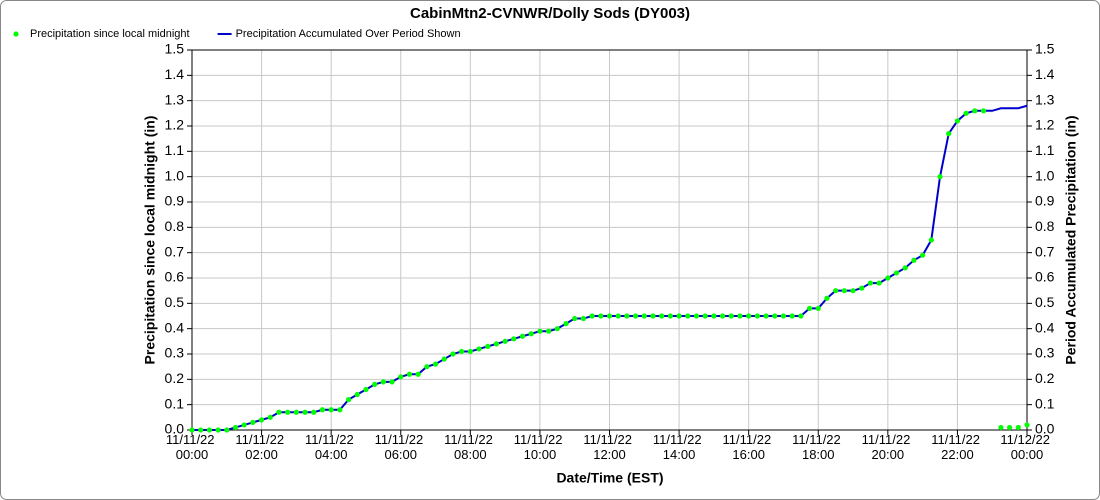 The width and height of the screenshot is (1100, 500). Describe the element at coordinates (1045, 378) in the screenshot. I see `y2-tick-label: 0.2` at that location.